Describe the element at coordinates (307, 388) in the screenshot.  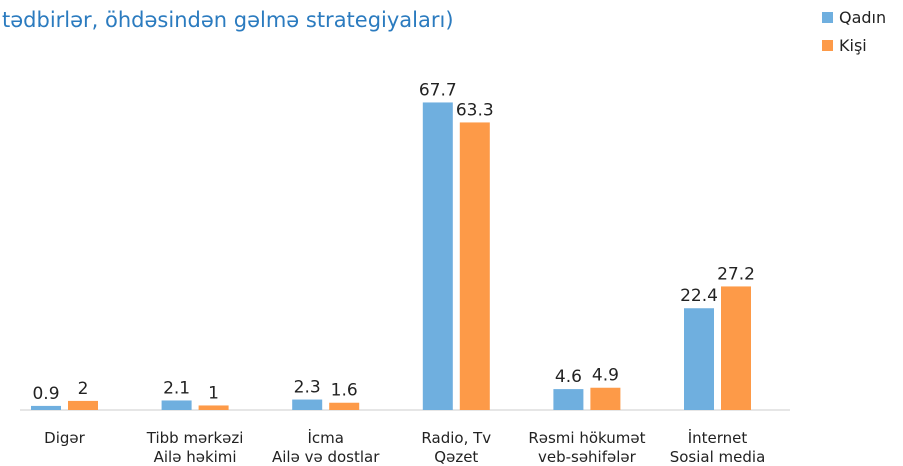
I see `value-label: 2.3` at that location.